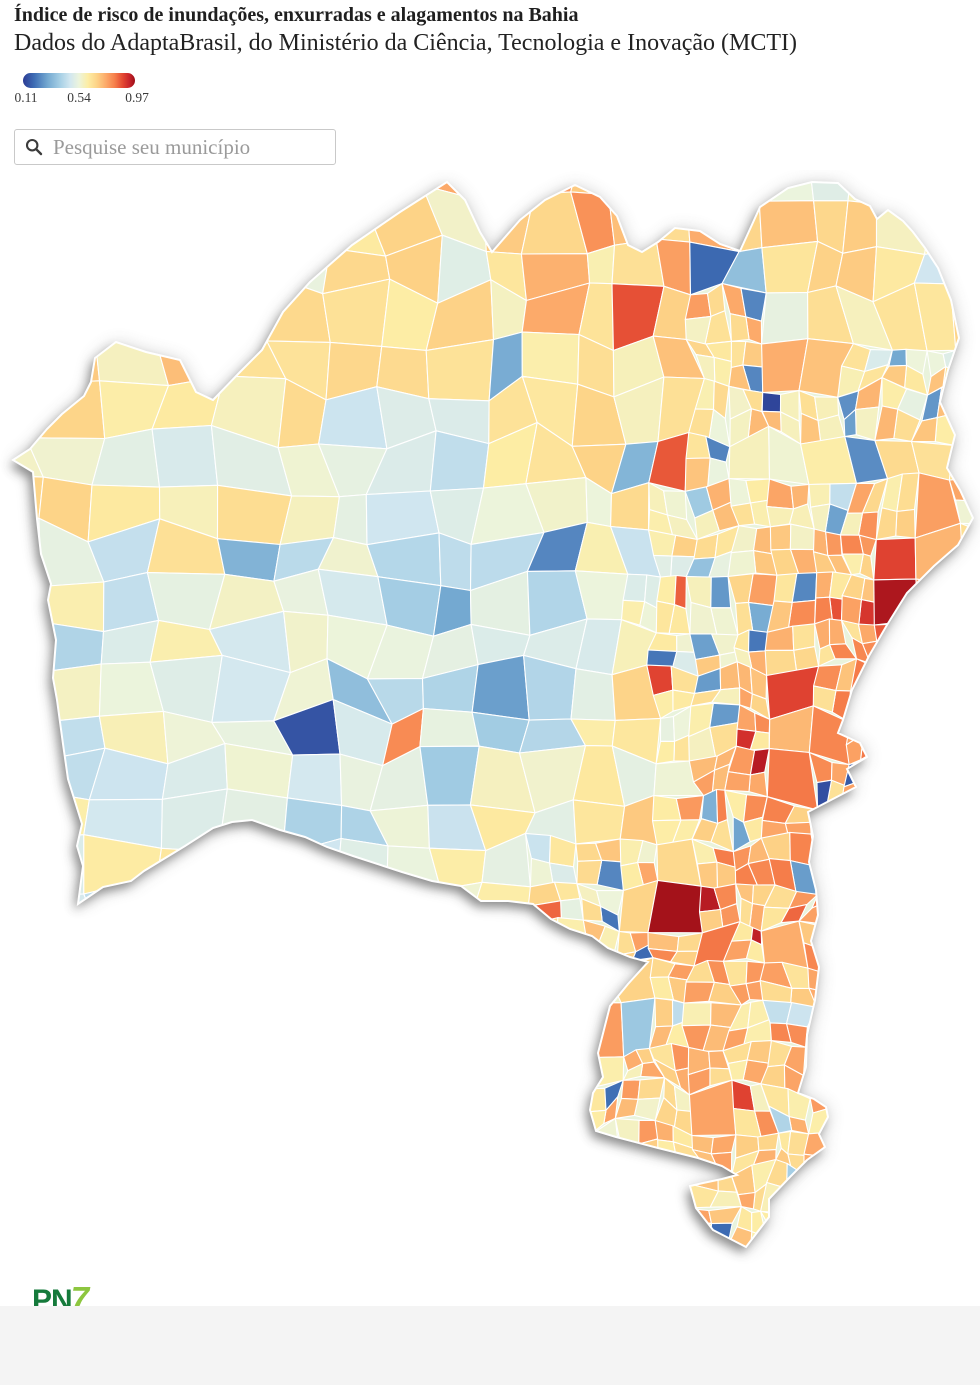 The width and height of the screenshot is (980, 1385). Describe the element at coordinates (175, 147) in the screenshot. I see `municipality-search-box` at that location.